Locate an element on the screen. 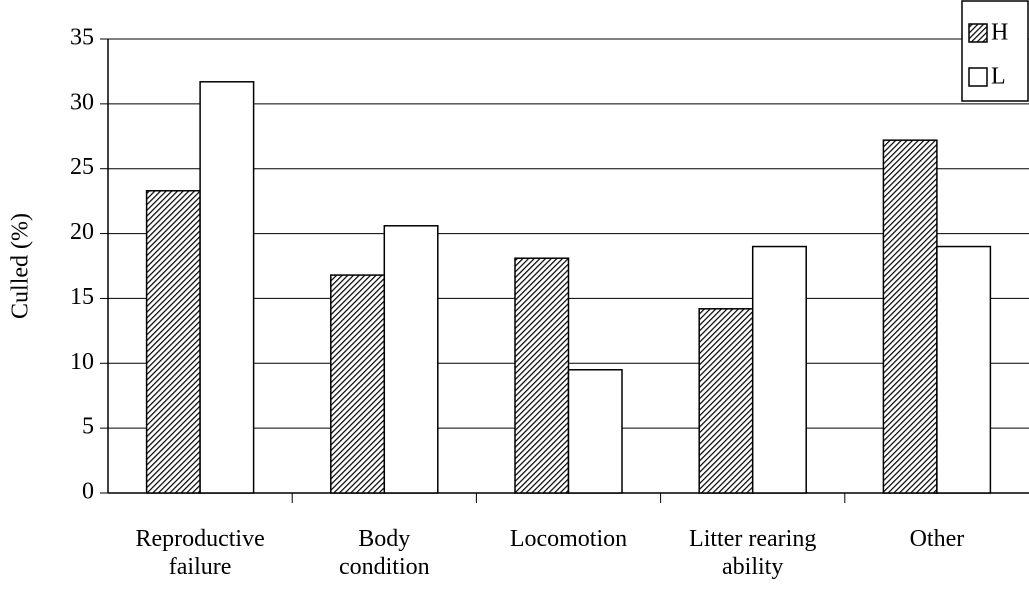  y-tick-label: 15 is located at coordinates (82, 297).